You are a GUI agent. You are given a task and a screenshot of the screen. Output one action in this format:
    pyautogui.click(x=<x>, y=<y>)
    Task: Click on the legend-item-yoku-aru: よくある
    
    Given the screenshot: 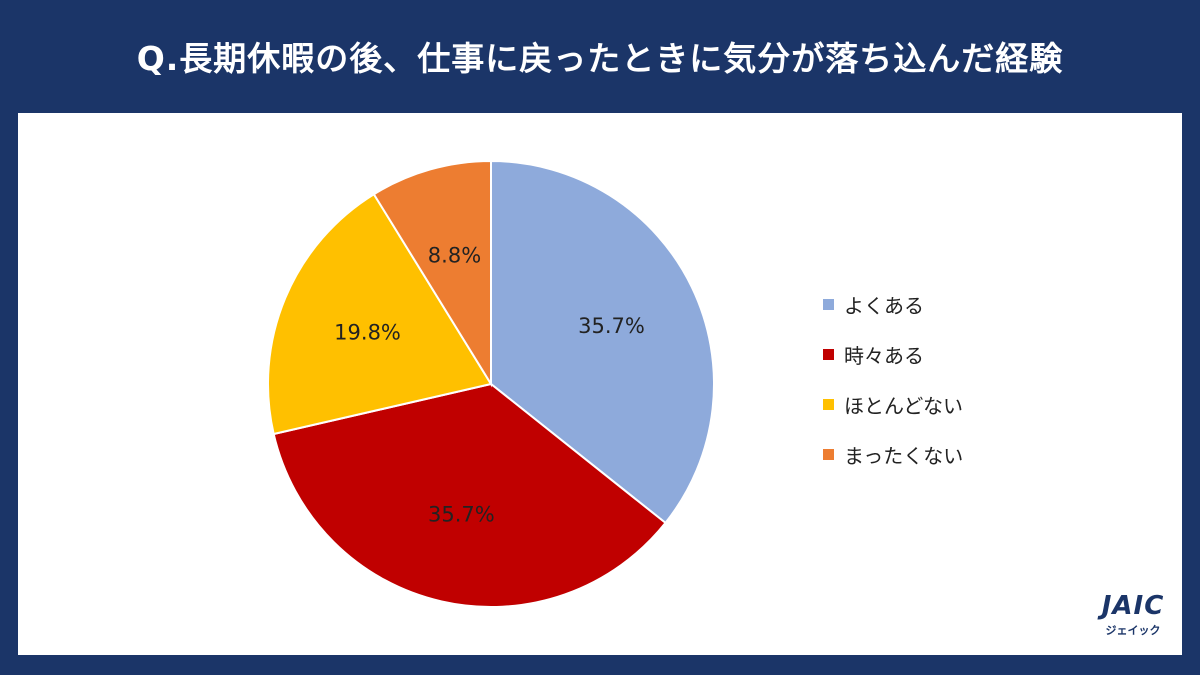 What is the action you would take?
    pyautogui.click(x=893, y=305)
    